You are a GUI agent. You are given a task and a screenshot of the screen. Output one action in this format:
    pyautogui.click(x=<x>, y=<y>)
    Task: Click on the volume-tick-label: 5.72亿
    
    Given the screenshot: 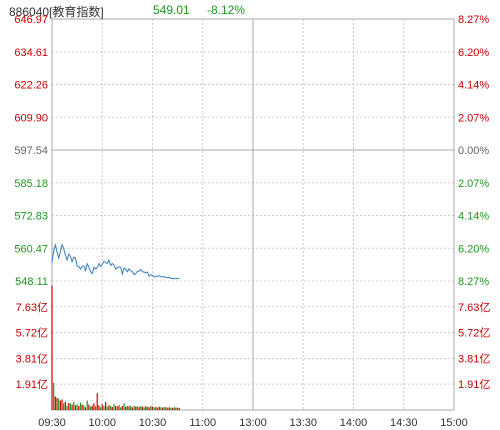 What is the action you would take?
    pyautogui.click(x=32, y=333)
    